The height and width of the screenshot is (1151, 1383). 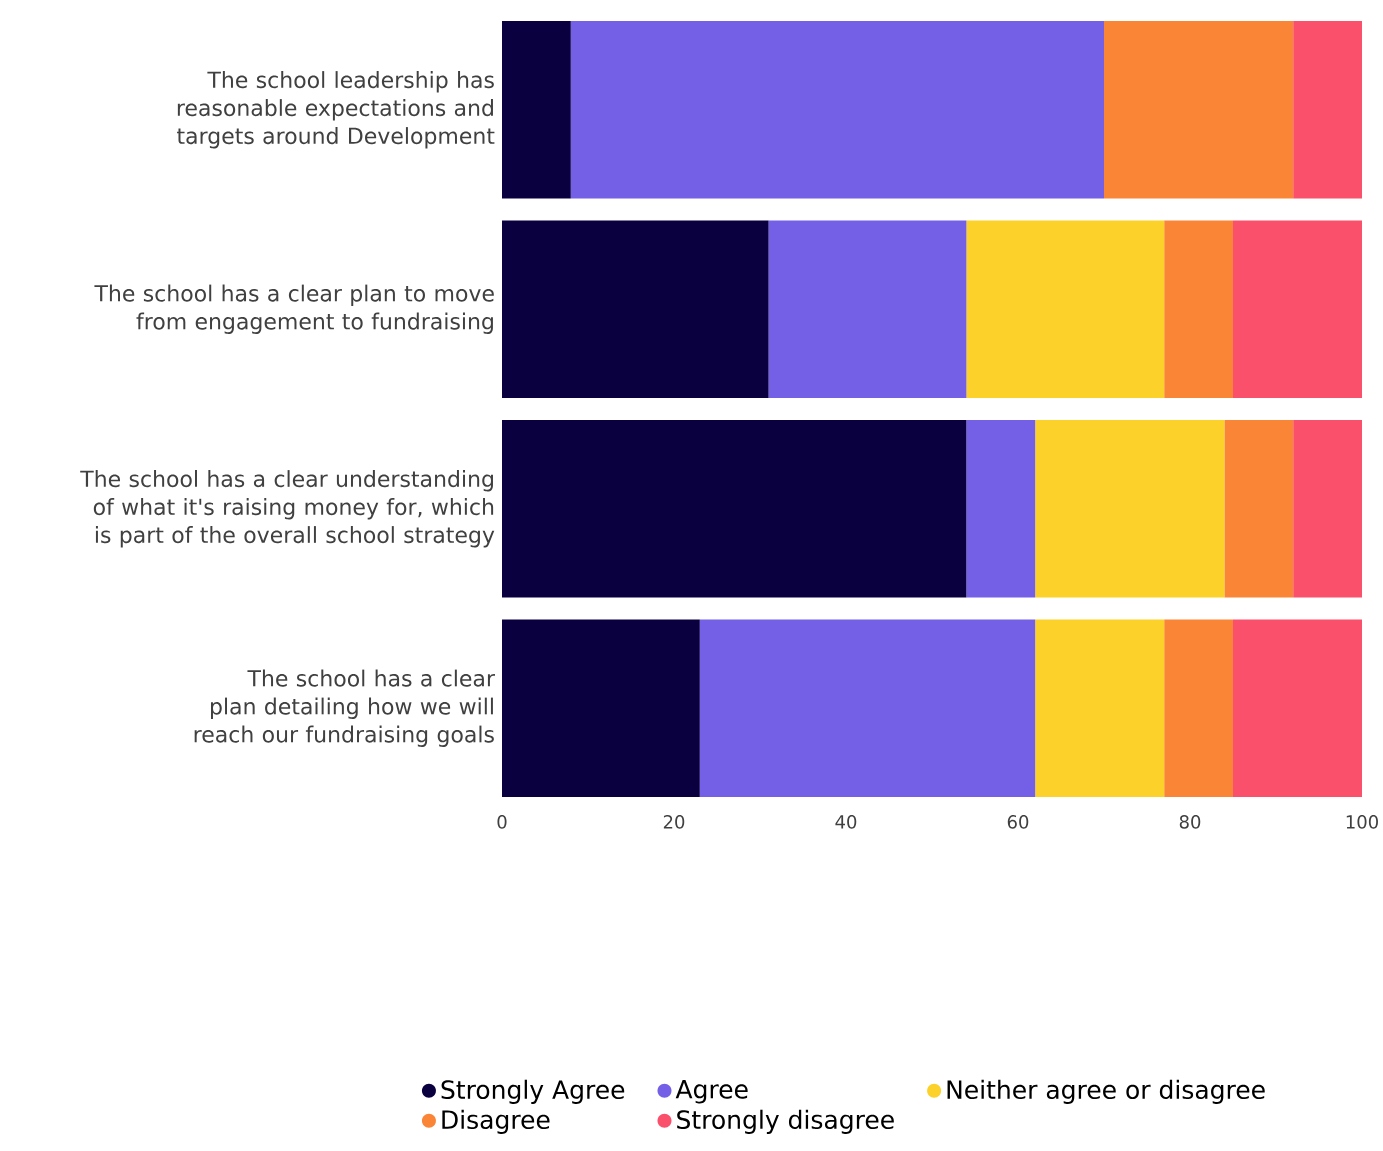 I want to click on x-tick-label: 20, so click(x=674, y=822).